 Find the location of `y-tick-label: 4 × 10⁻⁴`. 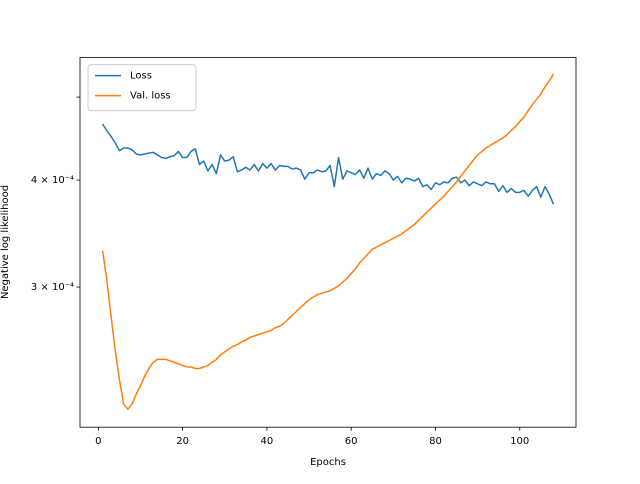

y-tick-label: 4 × 10⁻⁴ is located at coordinates (52, 180).